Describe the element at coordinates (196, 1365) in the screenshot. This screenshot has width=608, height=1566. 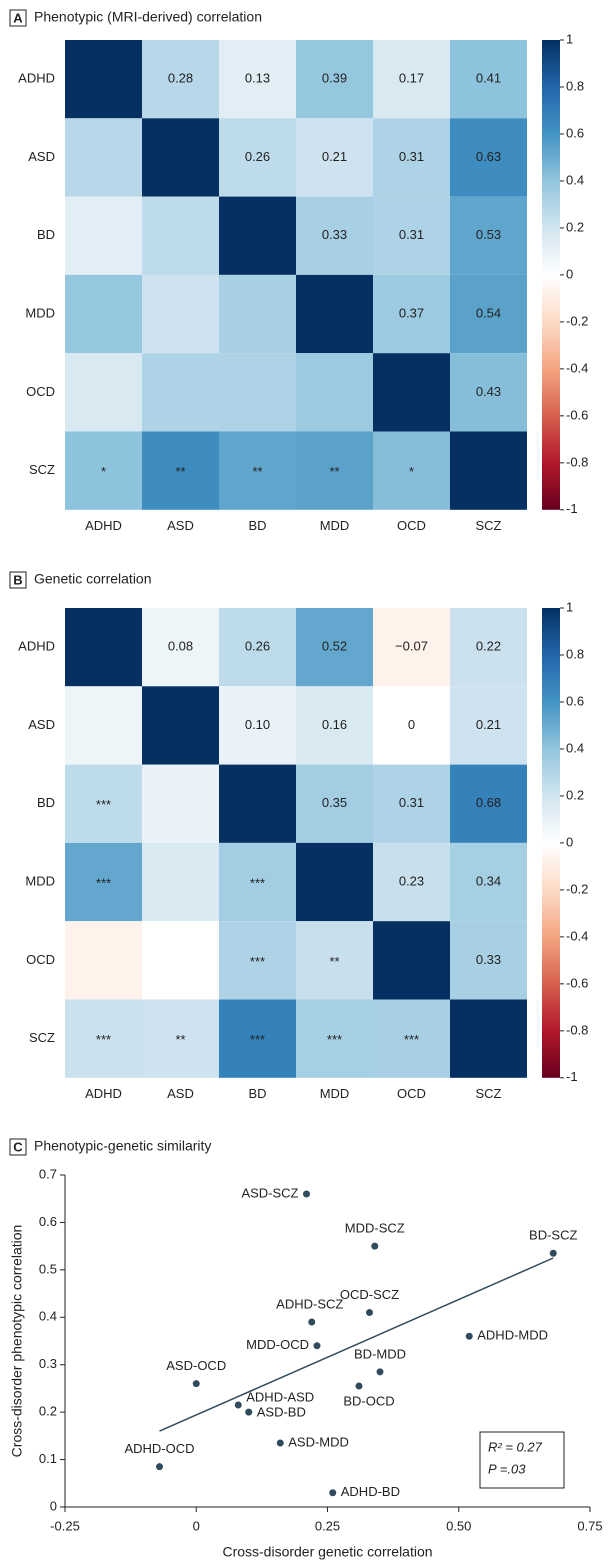
I see `point-label: ASD-OCD` at that location.